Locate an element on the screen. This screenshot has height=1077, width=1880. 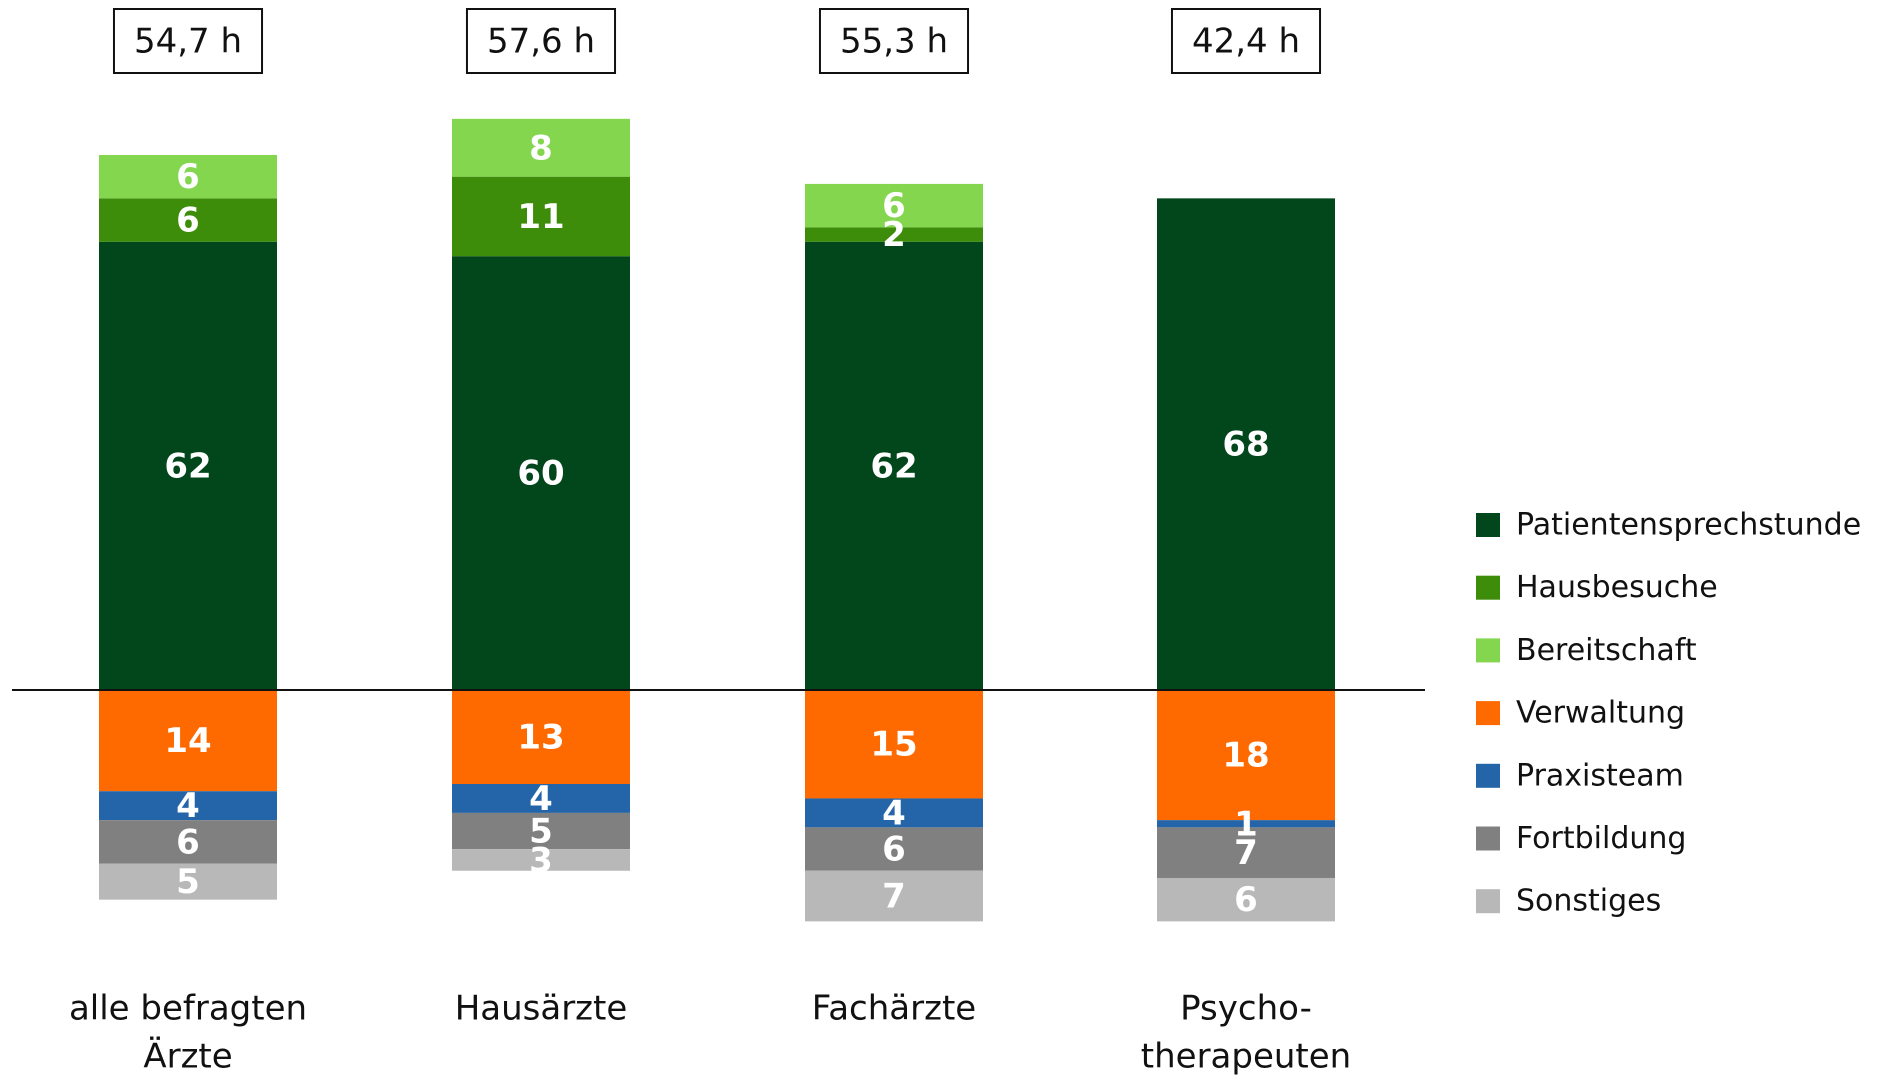
total-label: 42,4 h is located at coordinates (1246, 42).